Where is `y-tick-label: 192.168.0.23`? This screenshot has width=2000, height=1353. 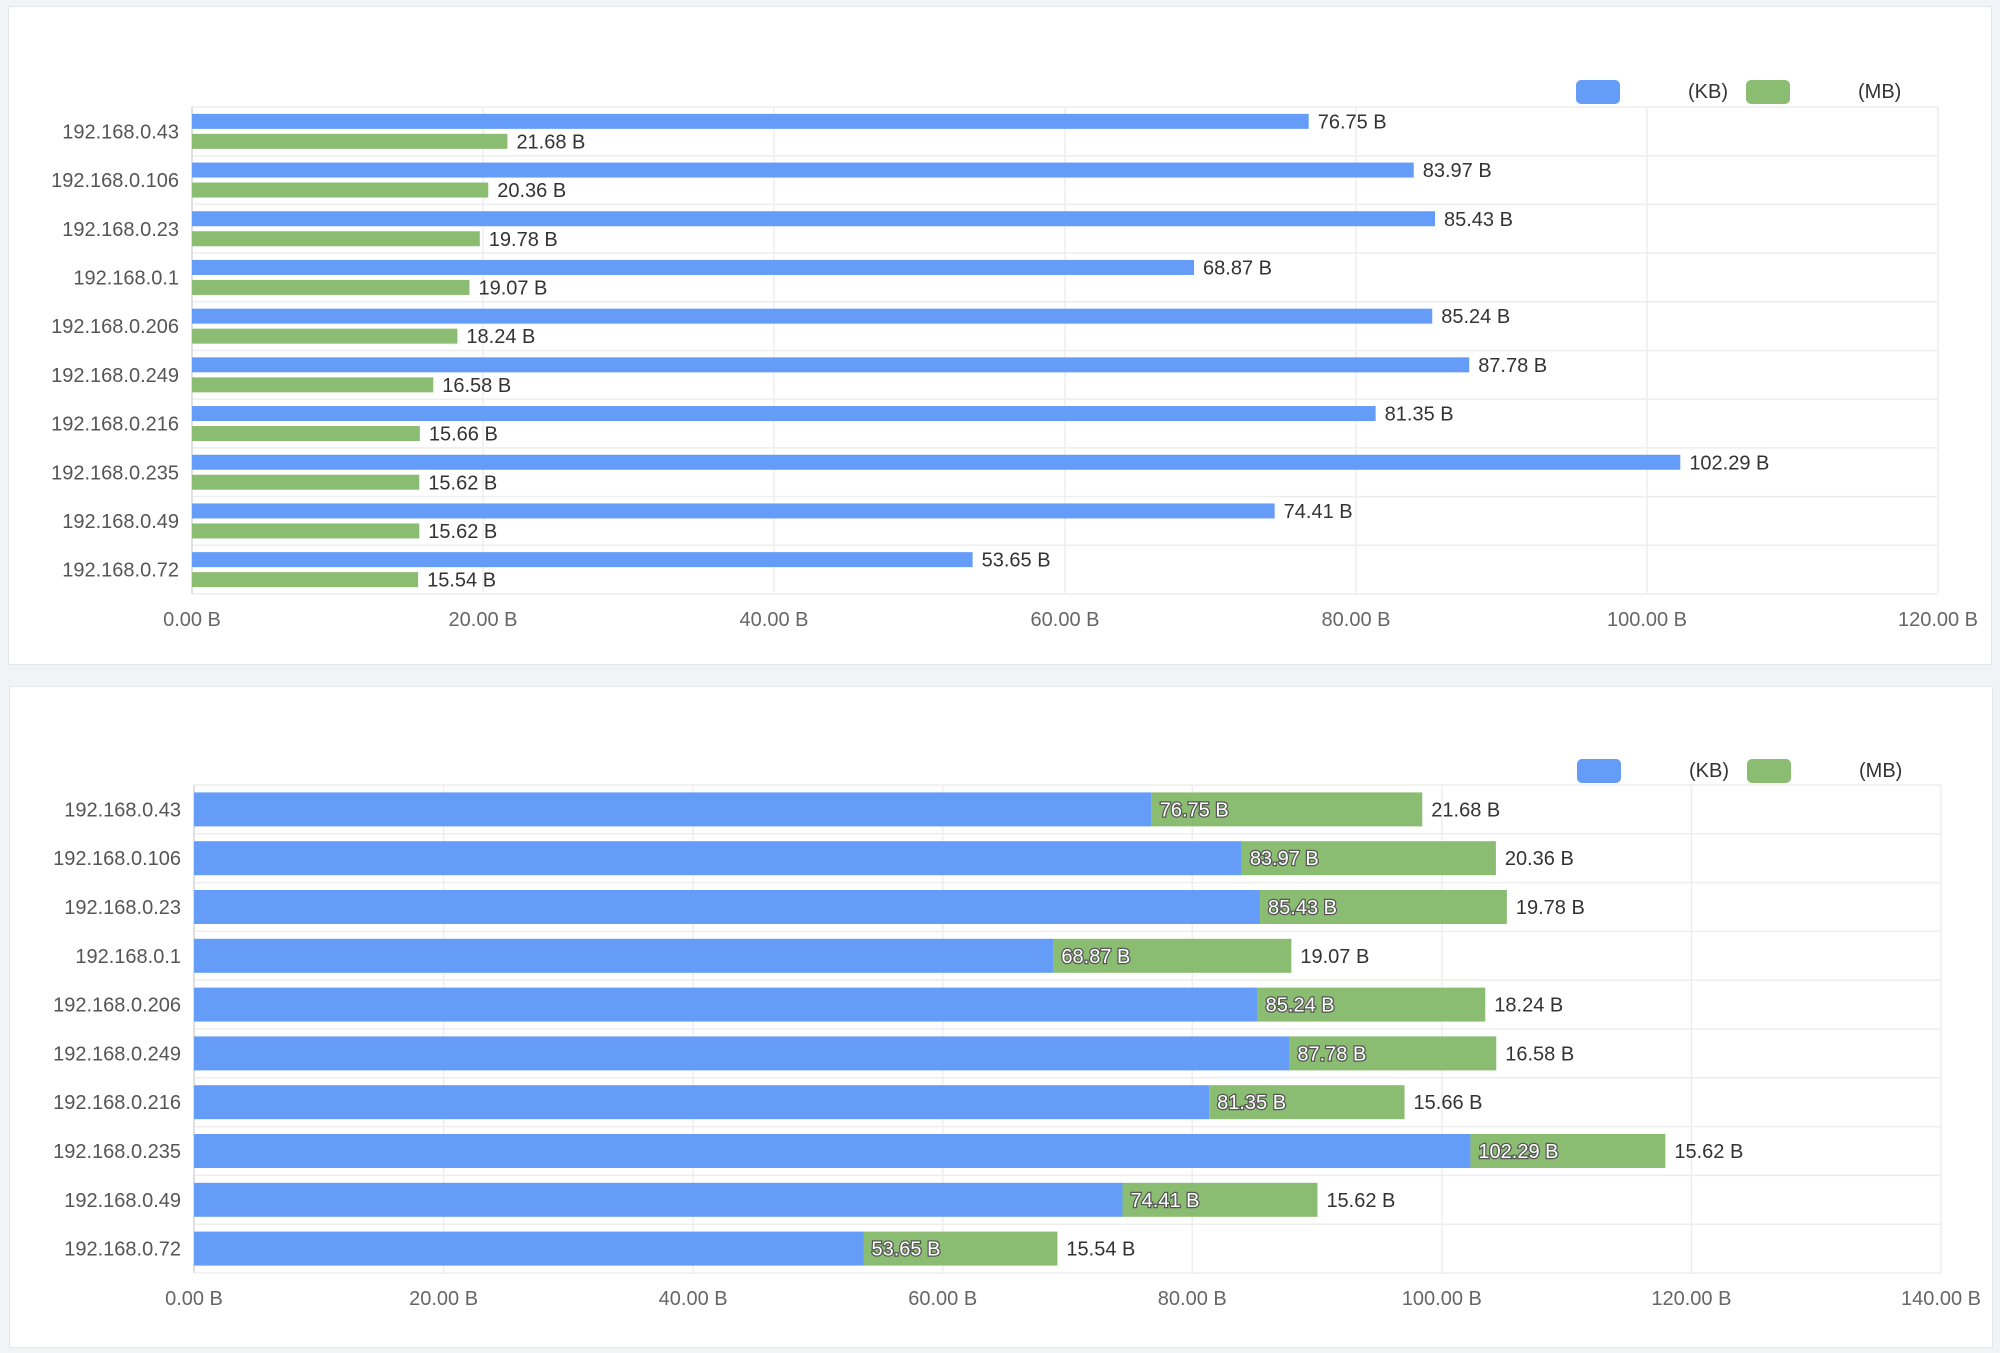 y-tick-label: 192.168.0.23 is located at coordinates (122, 908).